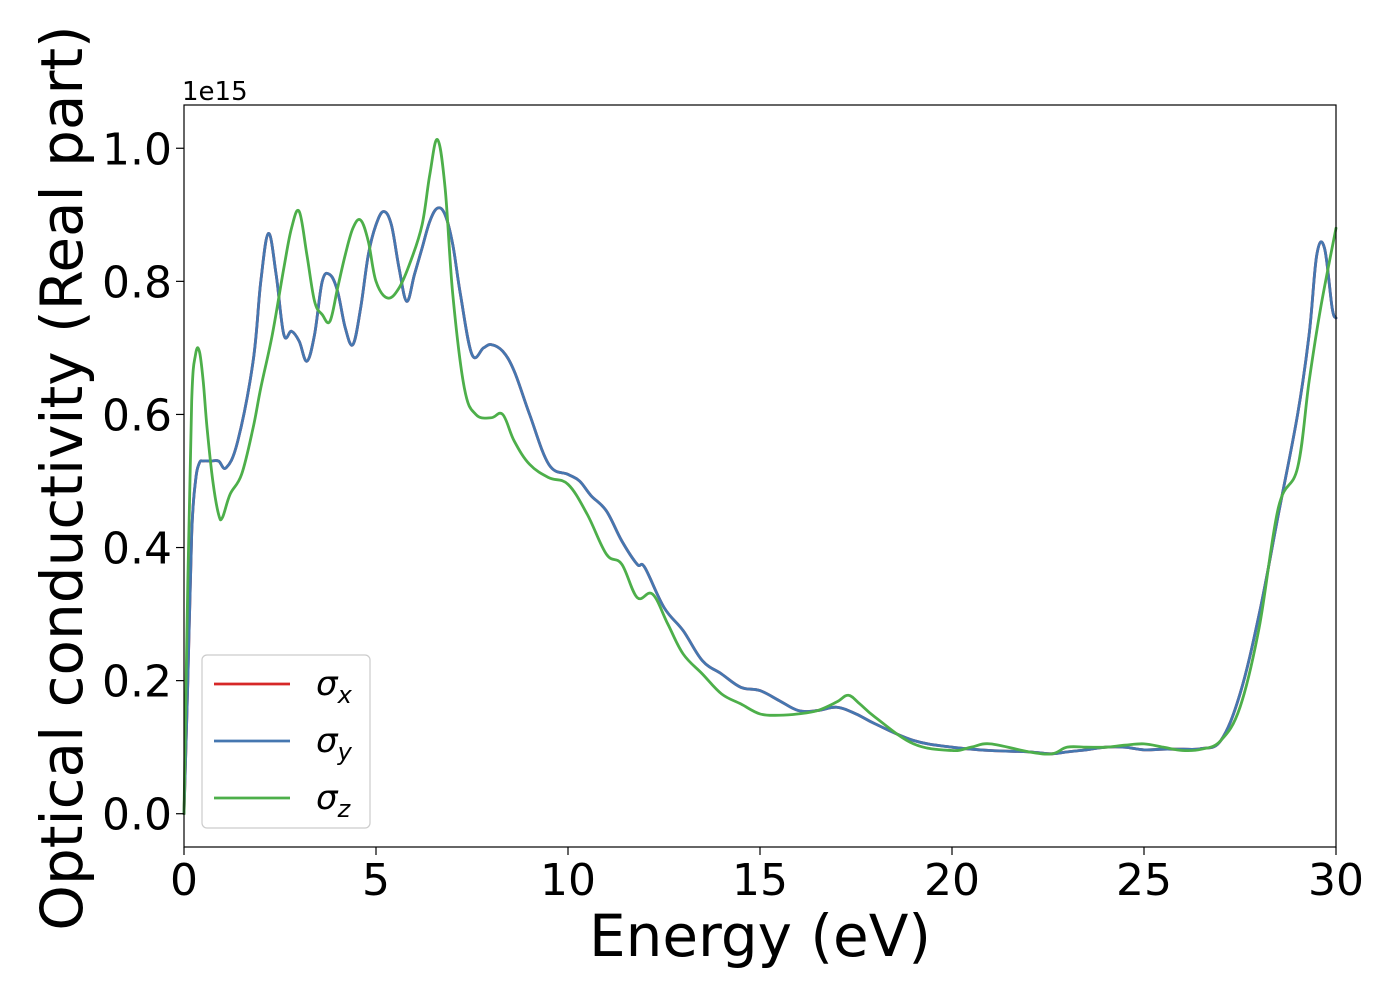 The image size is (1400, 1000). I want to click on y-tick-label: 0.2, so click(137, 682).